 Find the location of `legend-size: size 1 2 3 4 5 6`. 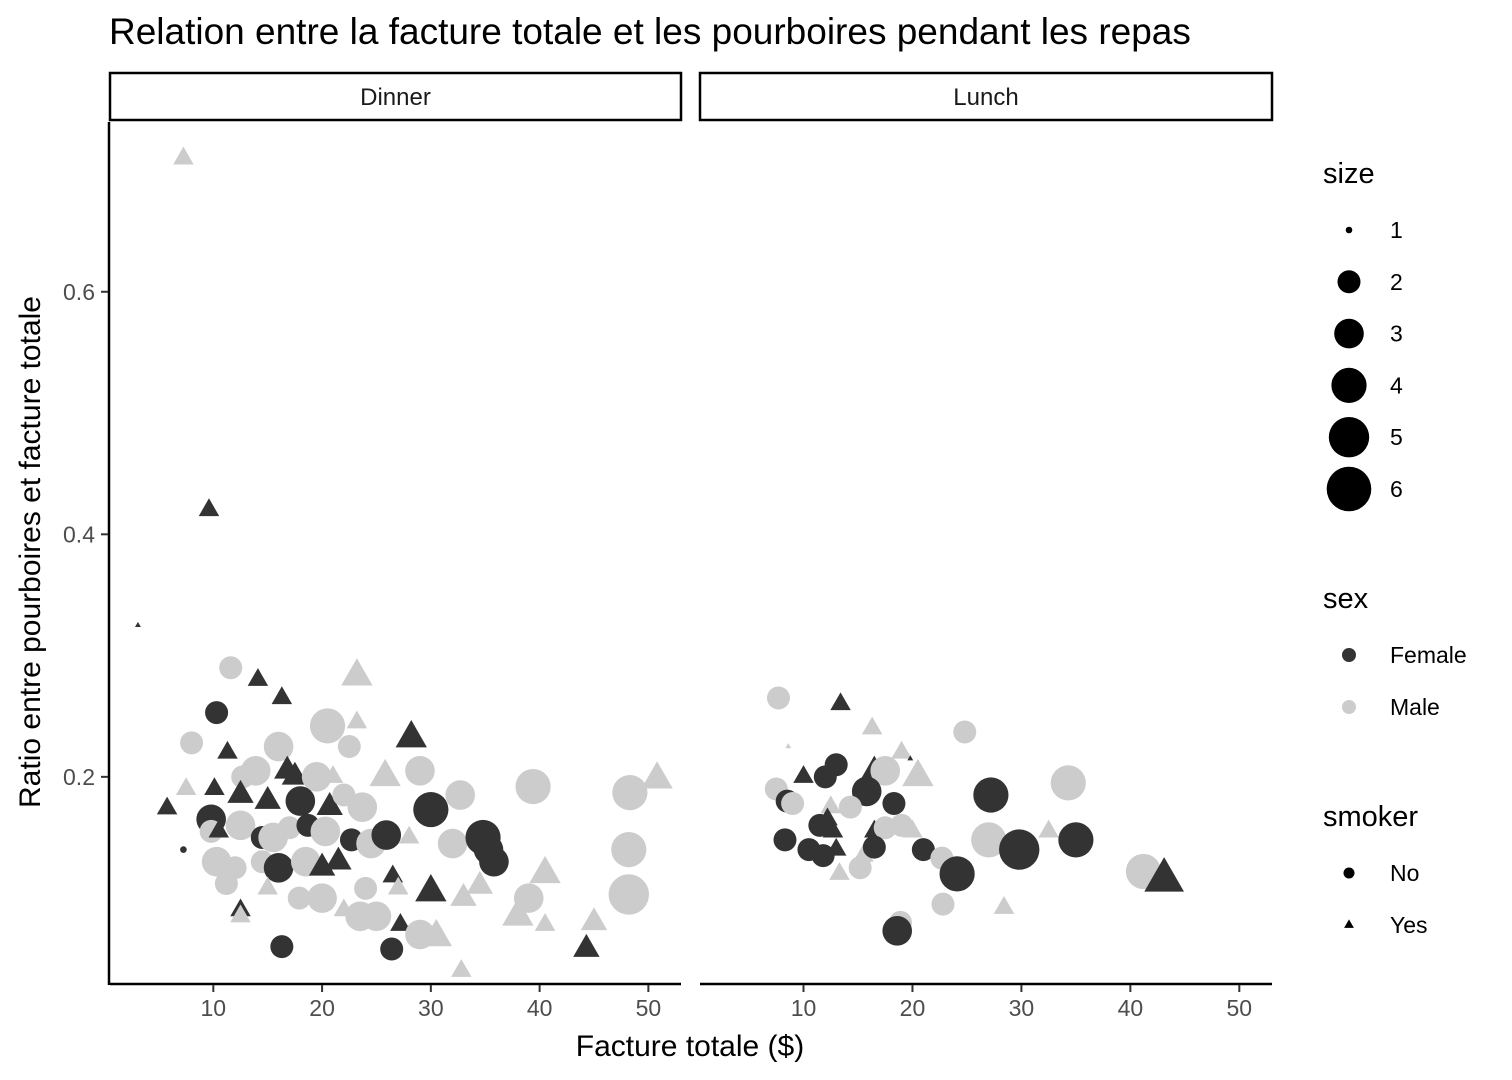

legend-size: size 1 2 3 4 5 6 is located at coordinates (1363, 335).